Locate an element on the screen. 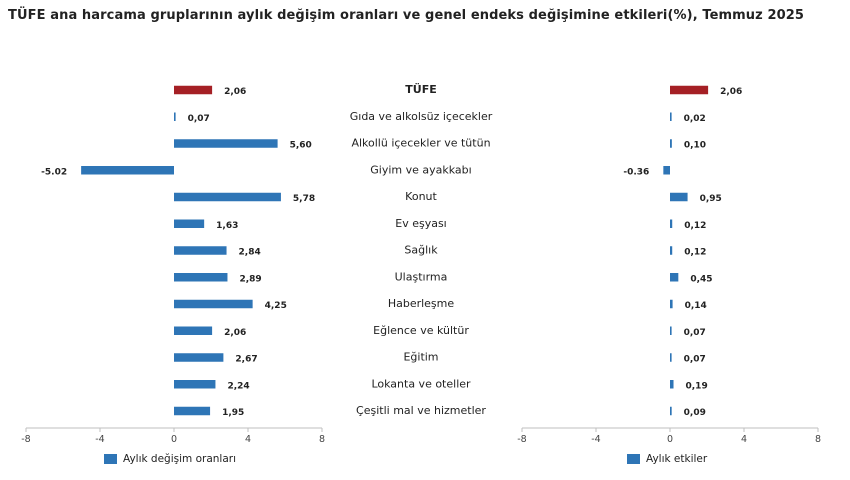 This screenshot has width=850, height=480. data-label-left: 1,95 is located at coordinates (233, 413).